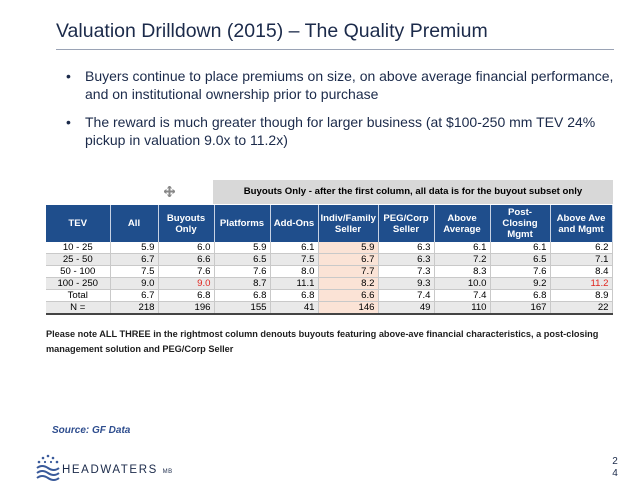 The width and height of the screenshot is (638, 493). Describe the element at coordinates (615, 461) in the screenshot. I see `page-number-digit: 2` at that location.